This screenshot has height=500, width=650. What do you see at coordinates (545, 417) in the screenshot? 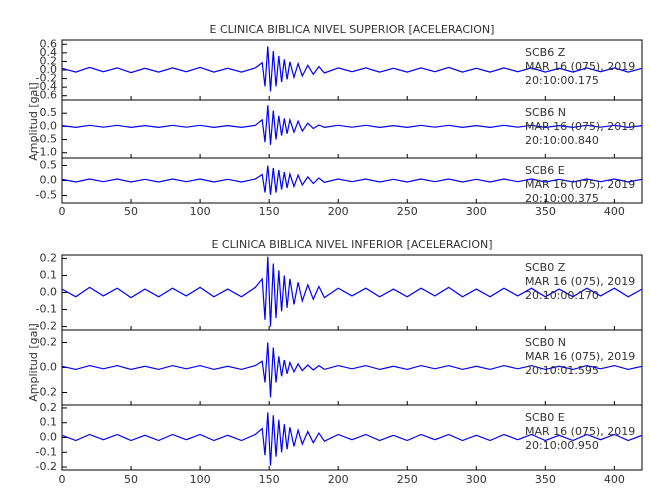
I see `station-label: SCB0 E` at bounding box center [545, 417].